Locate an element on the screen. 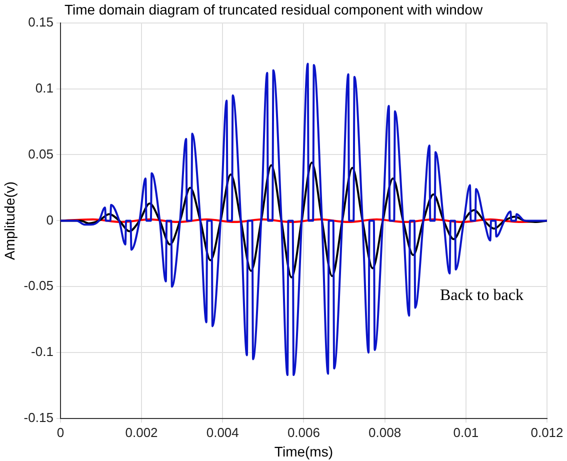 This screenshot has width=567, height=461. y-axis-title: Amplitude(v) is located at coordinates (9, 220).